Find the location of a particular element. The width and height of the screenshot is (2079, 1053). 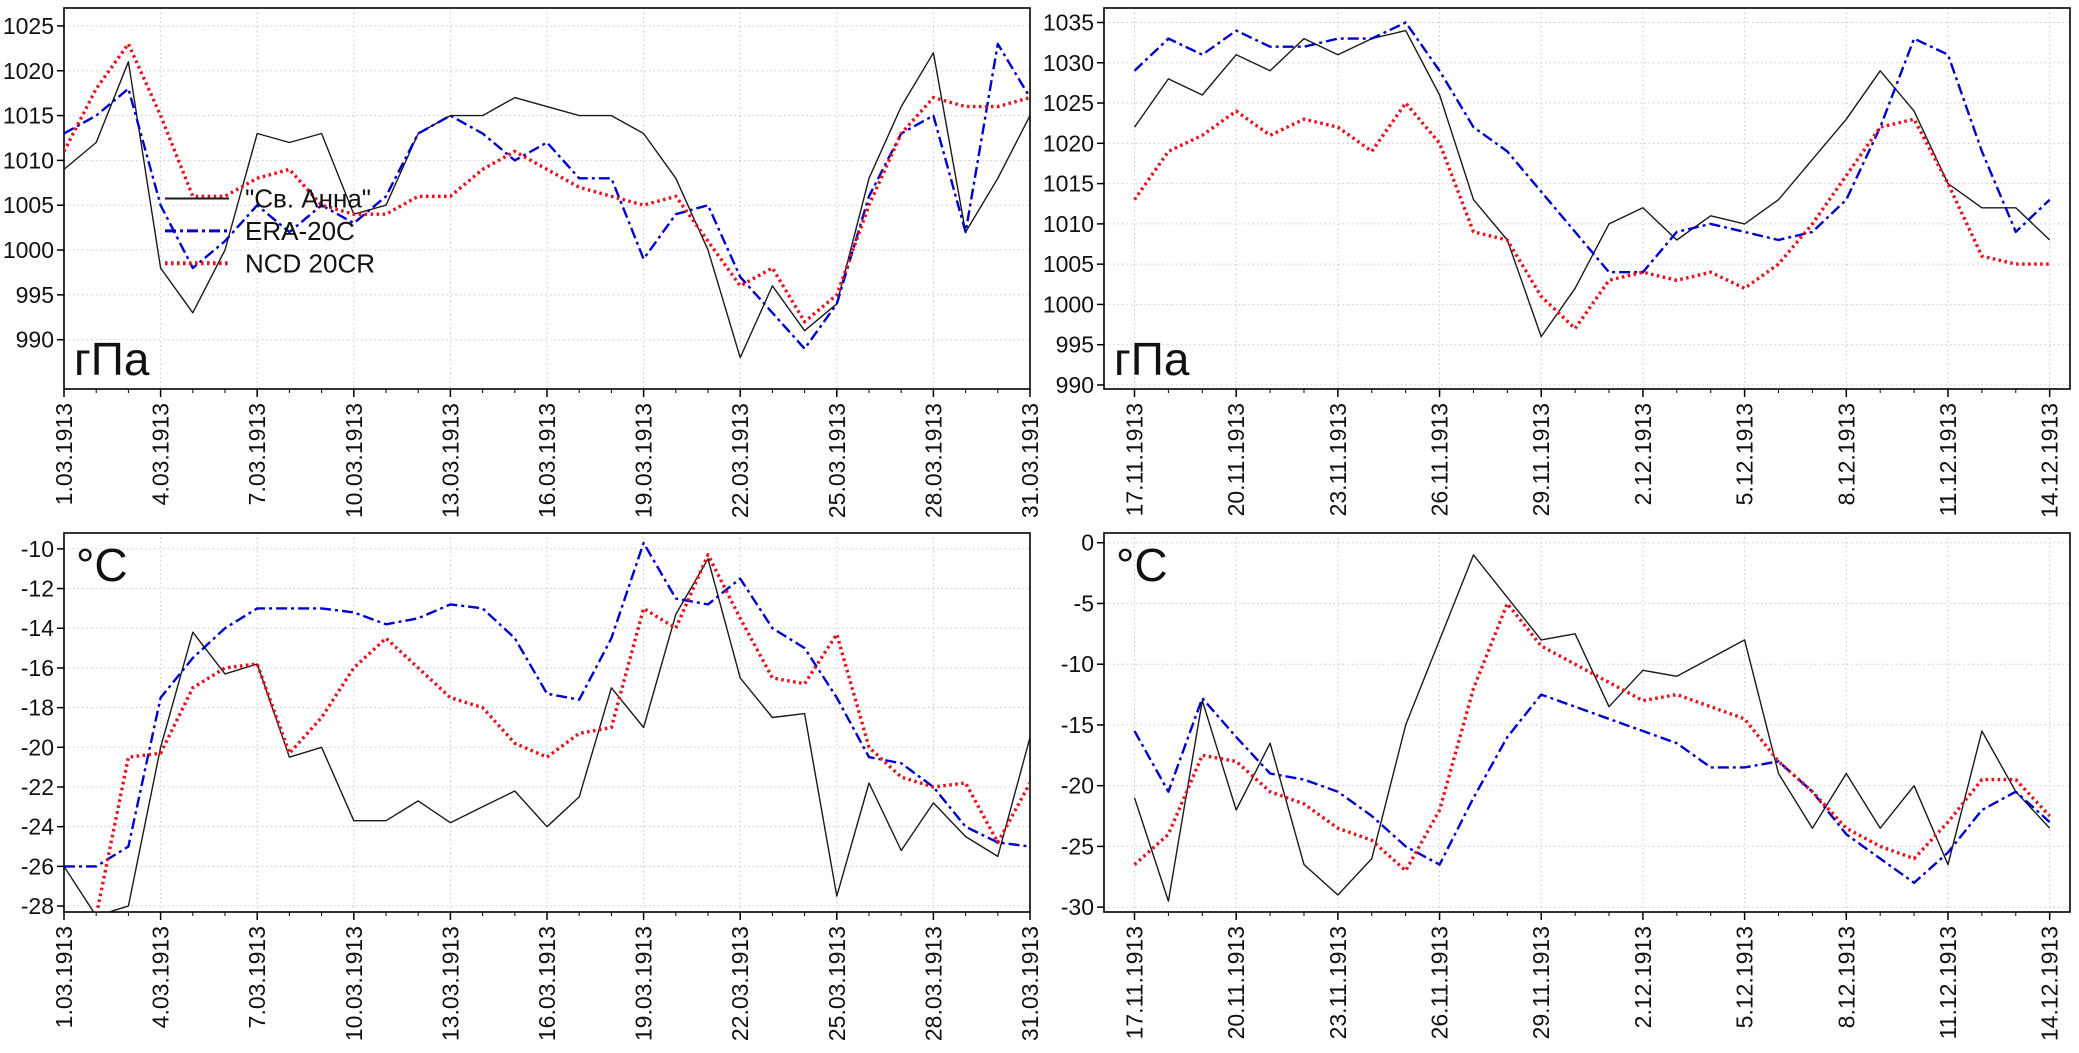

y-tick-label: -25 is located at coordinates (1077, 846).